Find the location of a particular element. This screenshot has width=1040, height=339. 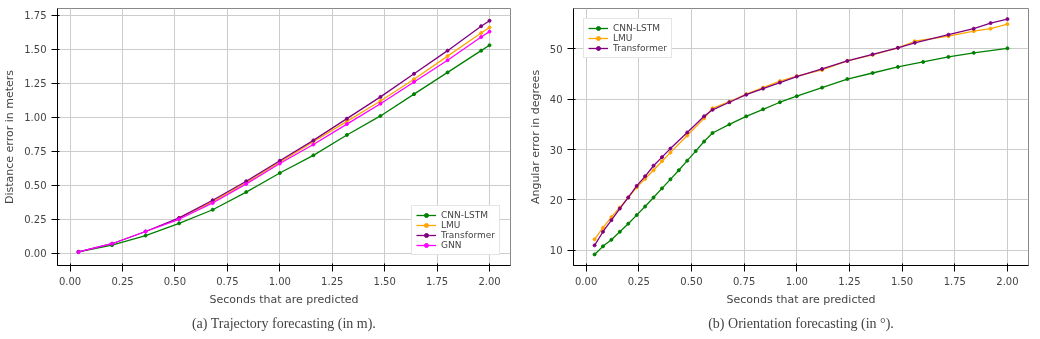

x-tick-label: 0.75 is located at coordinates (227, 281).